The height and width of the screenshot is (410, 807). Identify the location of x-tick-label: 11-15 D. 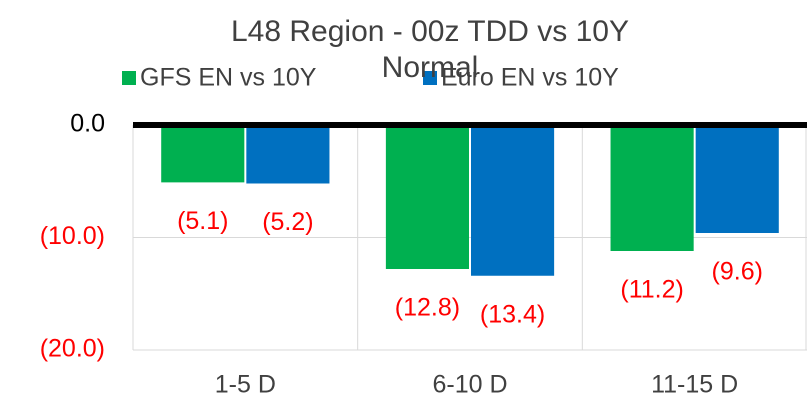
(694, 385).